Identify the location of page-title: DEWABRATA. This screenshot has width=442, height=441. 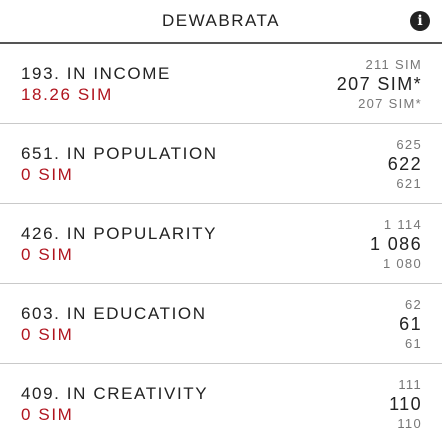
(221, 20).